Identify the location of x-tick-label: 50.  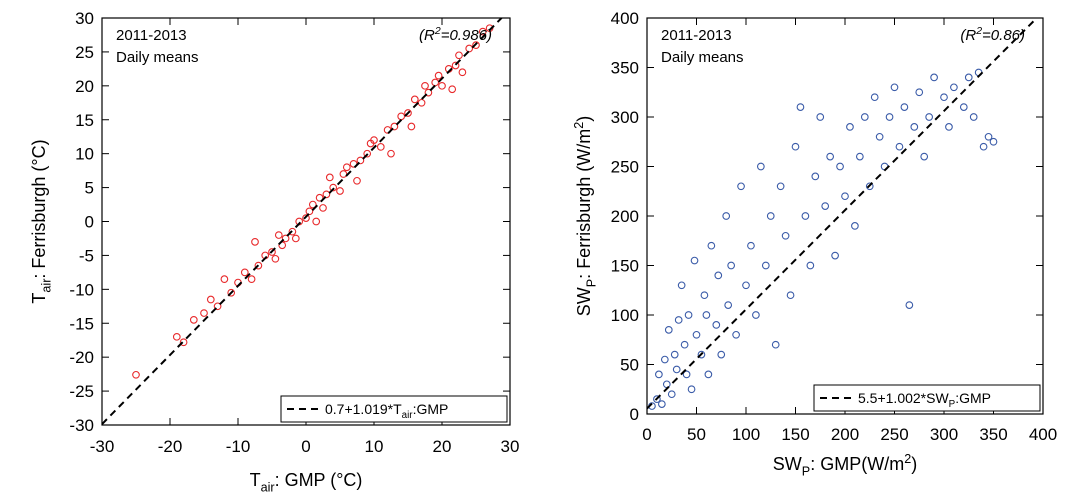
(696, 434).